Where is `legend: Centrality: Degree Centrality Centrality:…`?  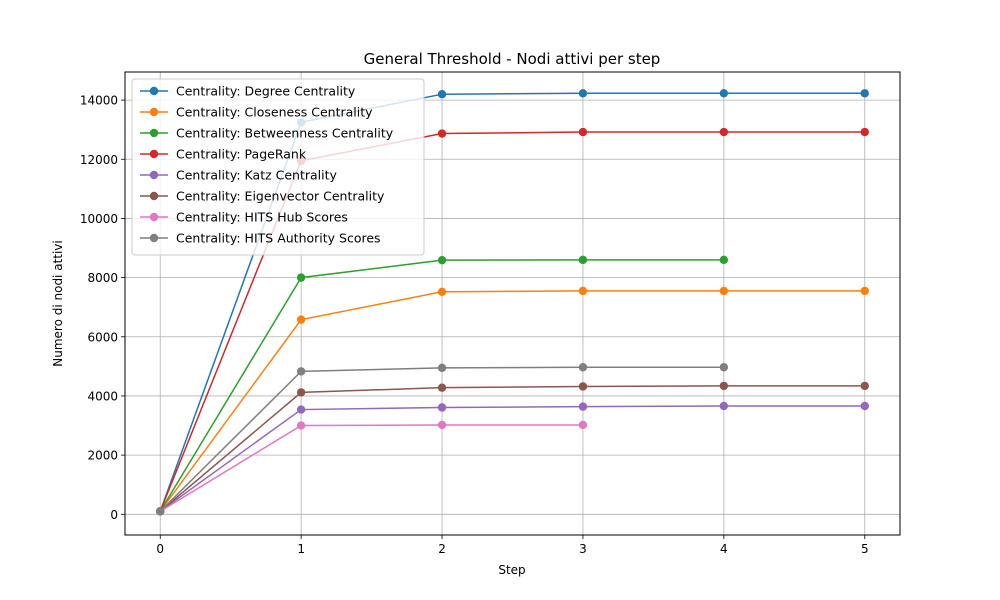
legend: Centrality: Degree Centrality Centrality:… is located at coordinates (278, 167).